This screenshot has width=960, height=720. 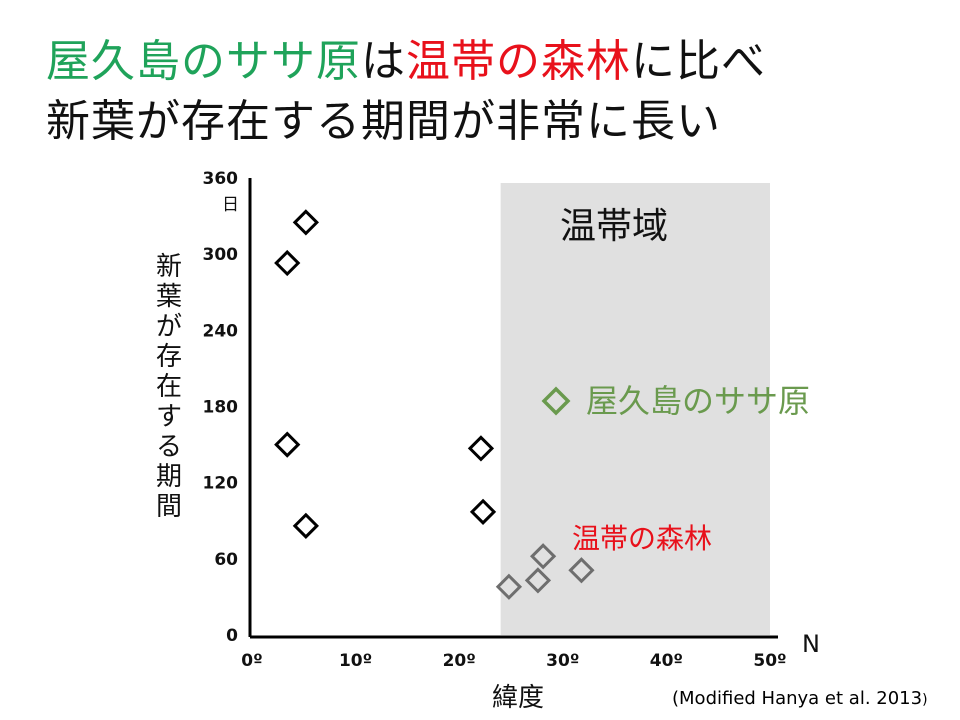 I want to click on slide-title-line-2: 新葉が存在する期間が非常に長い, so click(x=383, y=121).